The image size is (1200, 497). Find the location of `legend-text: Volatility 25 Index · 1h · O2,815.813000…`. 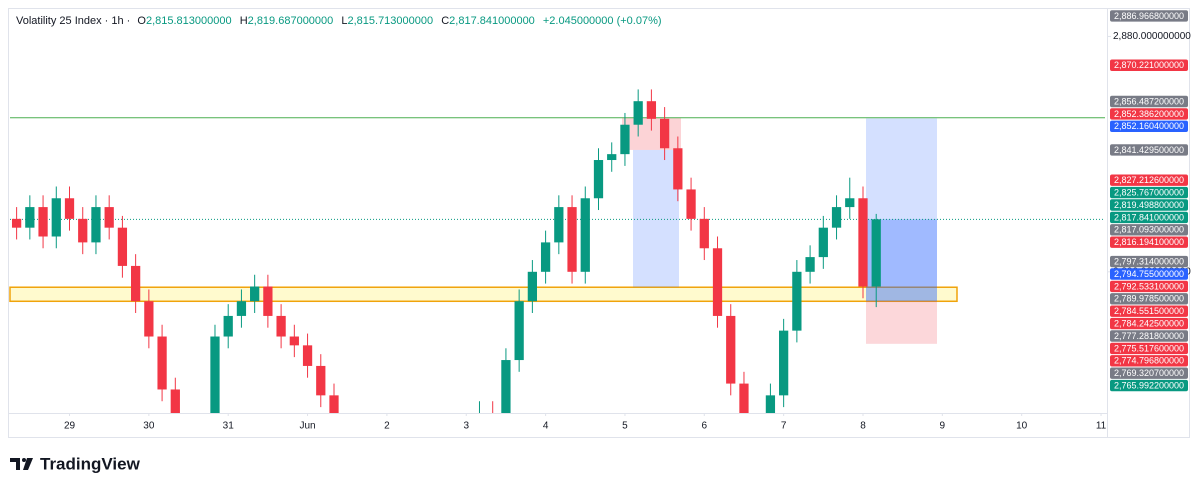

legend-text: Volatility 25 Index · 1h · O2,815.813000… is located at coordinates (339, 21).